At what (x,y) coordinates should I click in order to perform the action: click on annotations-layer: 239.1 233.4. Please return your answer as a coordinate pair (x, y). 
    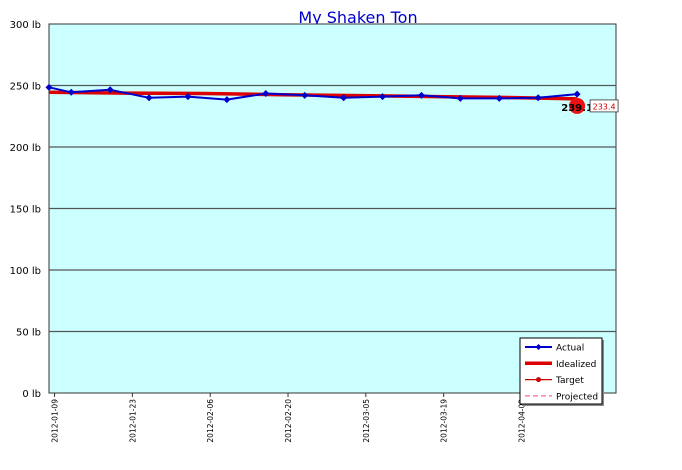
    Looking at the image, I should click on (590, 106).